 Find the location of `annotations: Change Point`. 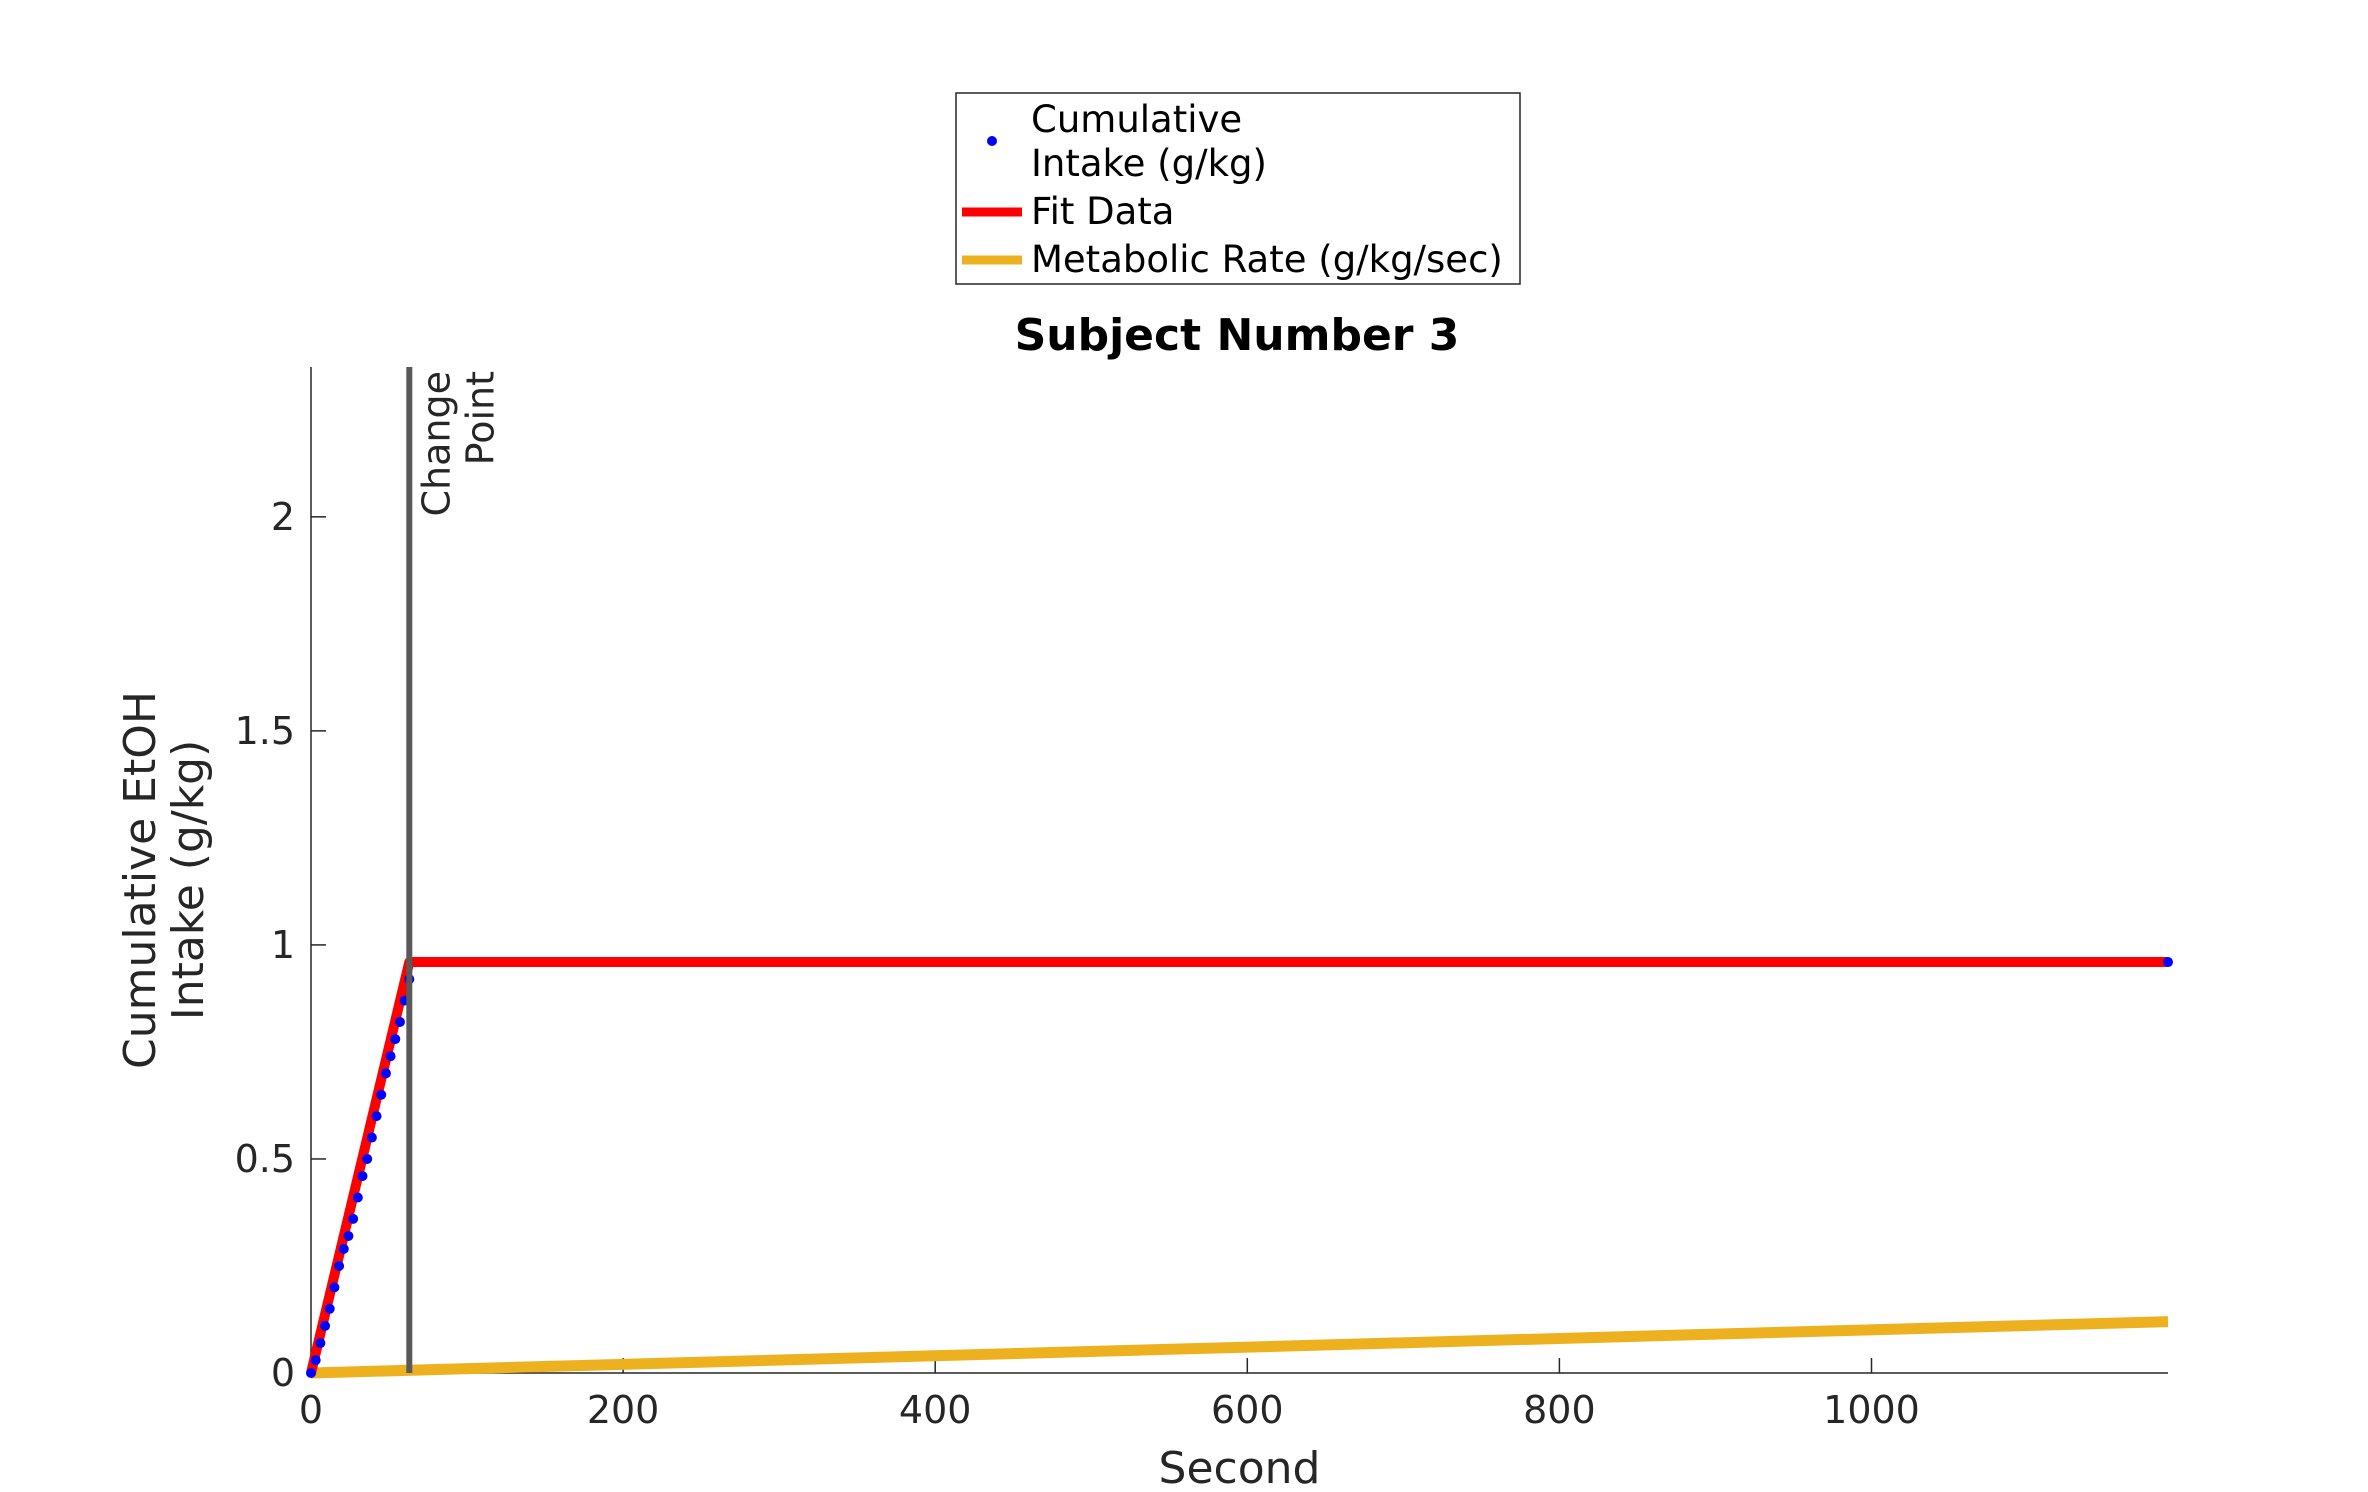

annotations: Change Point is located at coordinates (454, 870).